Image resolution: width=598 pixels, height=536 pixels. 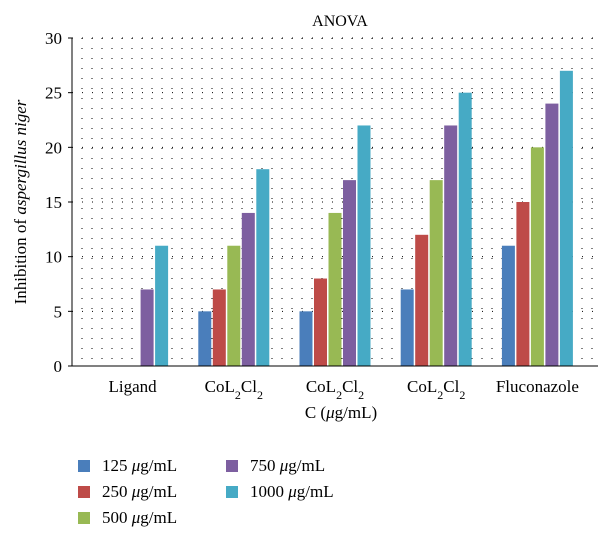 I want to click on legend-label: 1000 μg/mL, so click(x=292, y=491).